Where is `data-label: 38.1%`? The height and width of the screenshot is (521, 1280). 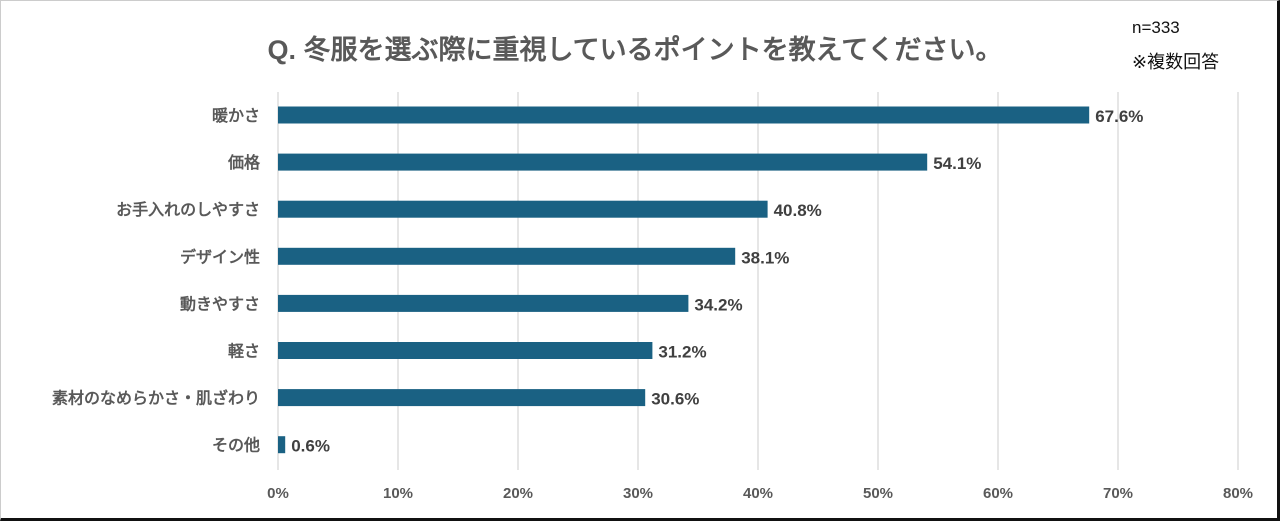 data-label: 38.1% is located at coordinates (765, 257).